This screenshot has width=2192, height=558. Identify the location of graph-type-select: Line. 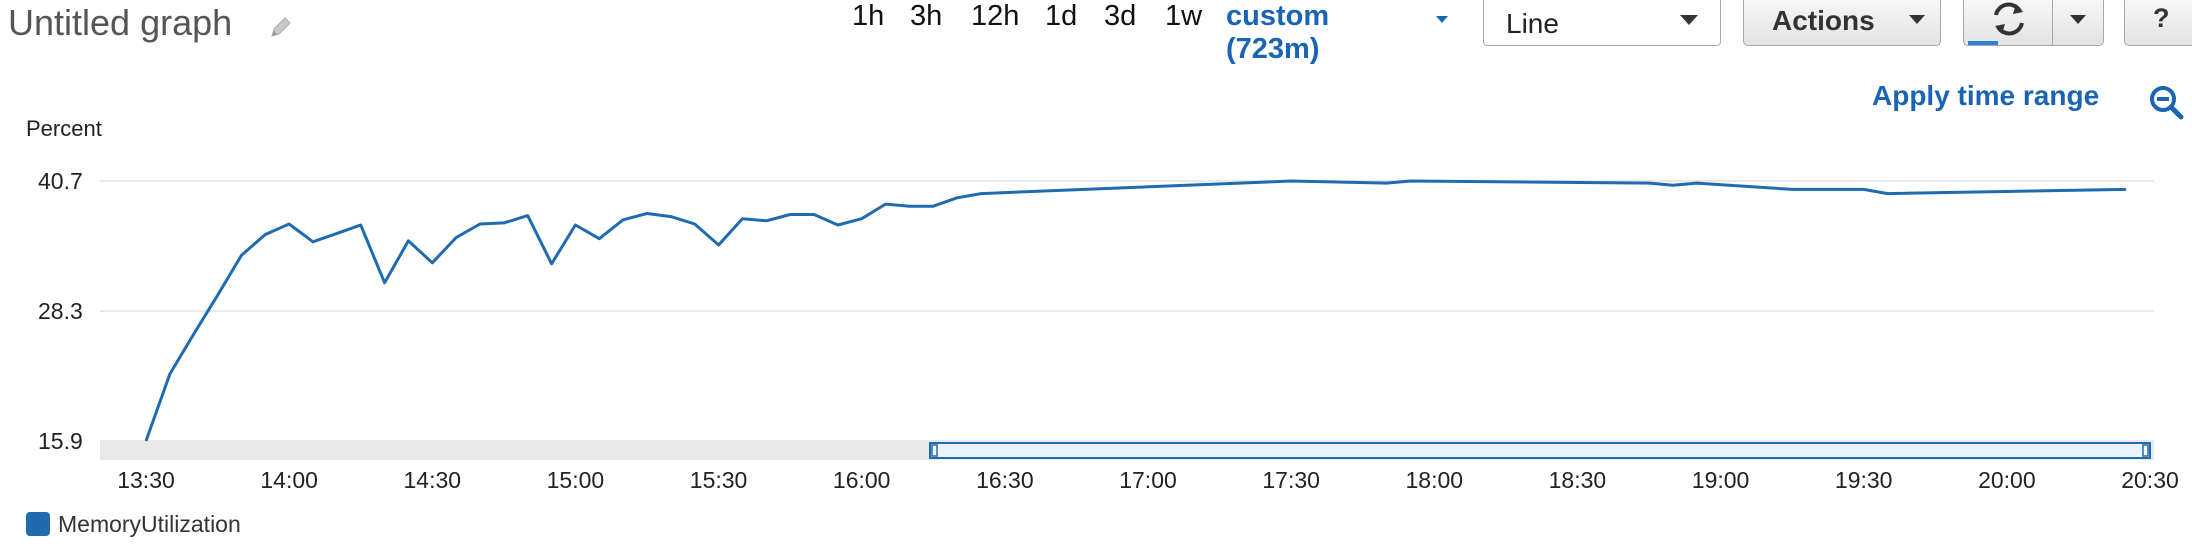
(1602, 23).